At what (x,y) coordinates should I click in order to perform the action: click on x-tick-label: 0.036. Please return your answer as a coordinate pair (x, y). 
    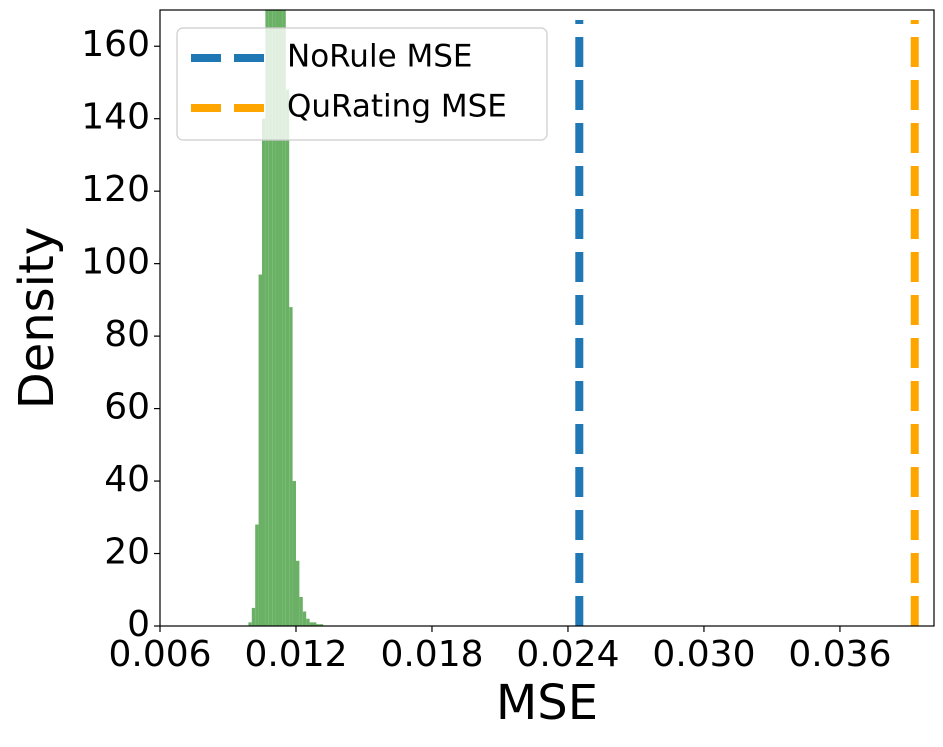
    Looking at the image, I should click on (839, 654).